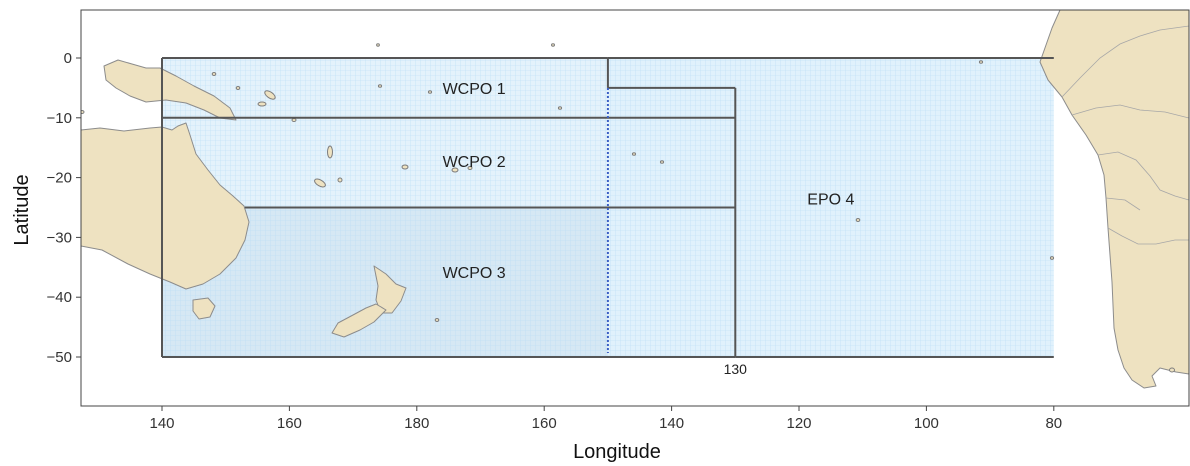 The width and height of the screenshot is (1190, 466). I want to click on y-tick-label: −30, so click(59, 237).